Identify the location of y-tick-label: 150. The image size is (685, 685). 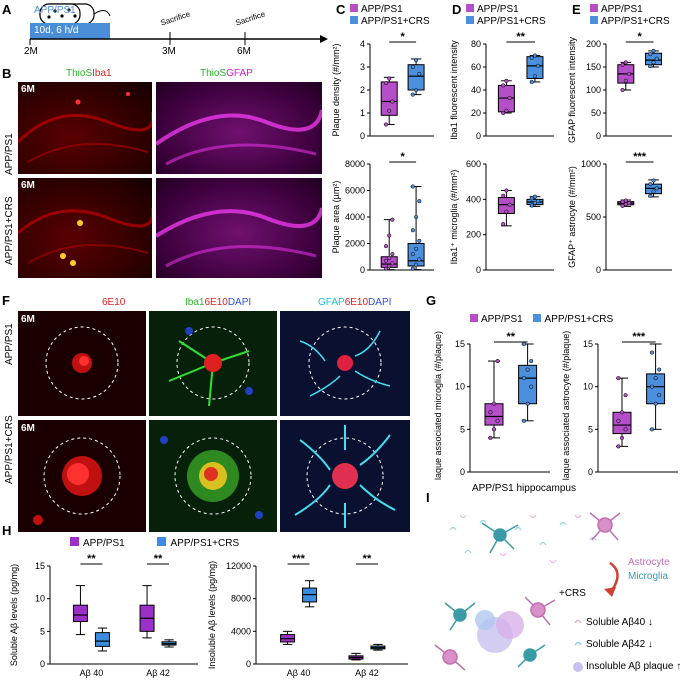
(593, 67).